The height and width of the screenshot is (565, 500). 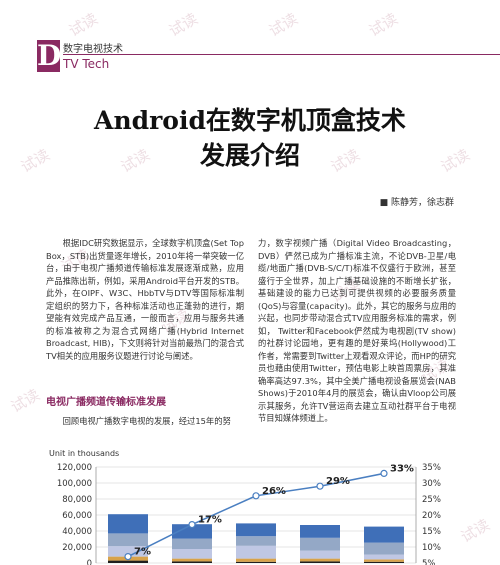 I want to click on section-title-cn: 数字电视技术, so click(x=93, y=49).